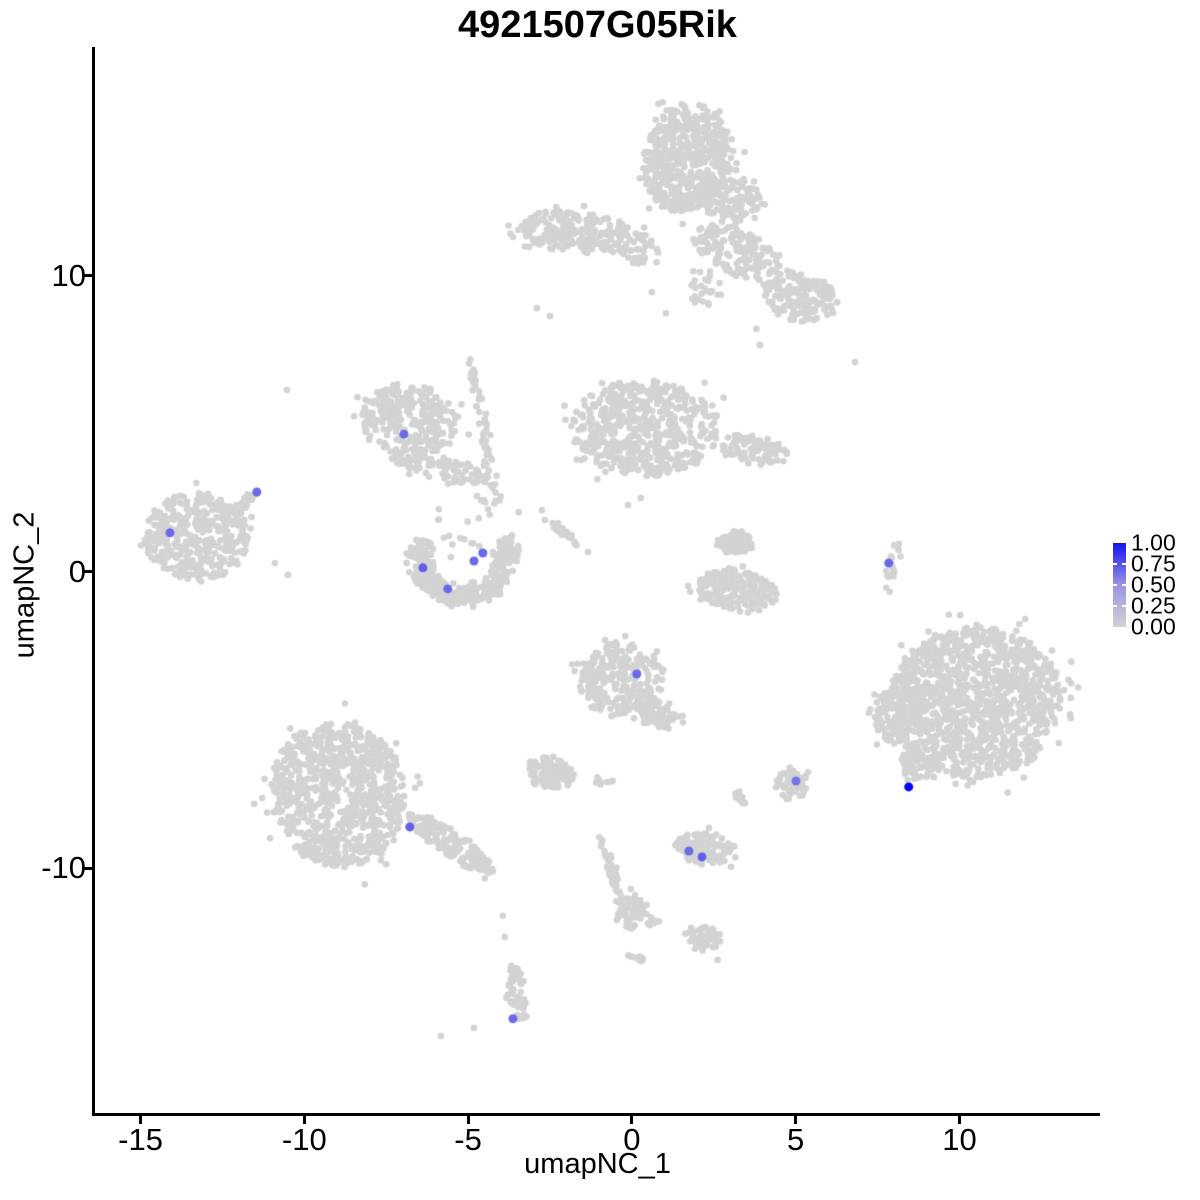 This screenshot has width=1200, height=1200. What do you see at coordinates (93, 581) in the screenshot?
I see `y-axis-line` at bounding box center [93, 581].